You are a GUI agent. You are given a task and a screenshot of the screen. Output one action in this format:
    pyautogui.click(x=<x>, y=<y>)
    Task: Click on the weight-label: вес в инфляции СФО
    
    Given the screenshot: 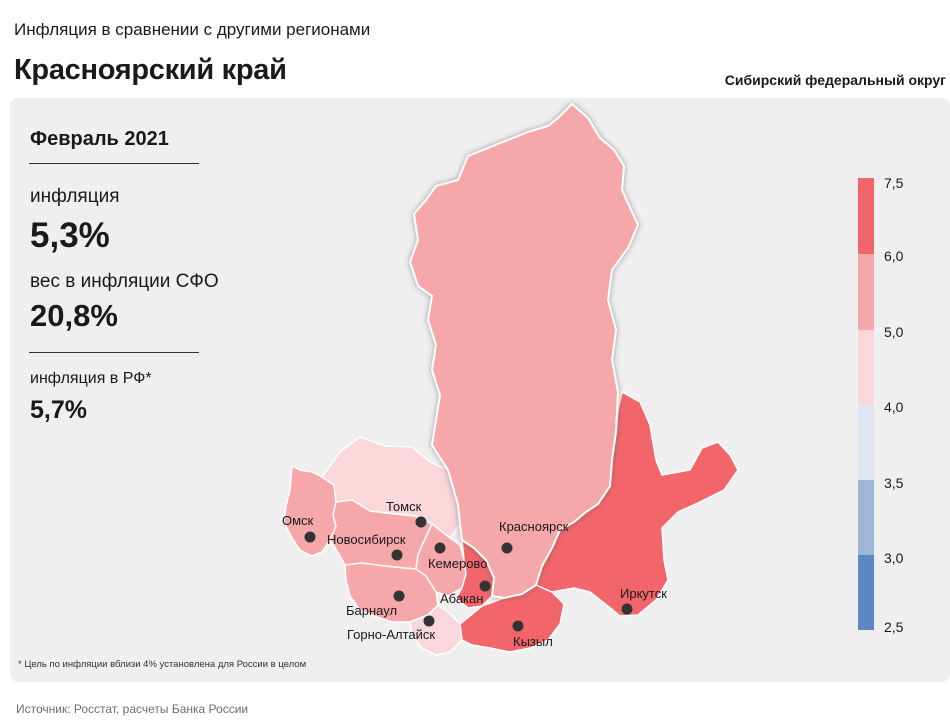 What is the action you would take?
    pyautogui.click(x=124, y=281)
    